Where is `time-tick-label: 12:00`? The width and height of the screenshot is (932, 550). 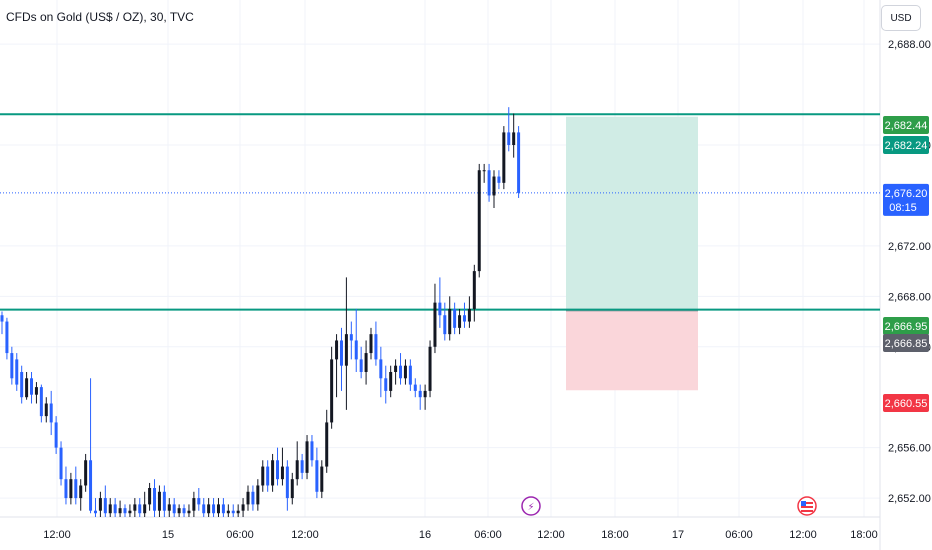
time-tick-label: 12:00 is located at coordinates (551, 535).